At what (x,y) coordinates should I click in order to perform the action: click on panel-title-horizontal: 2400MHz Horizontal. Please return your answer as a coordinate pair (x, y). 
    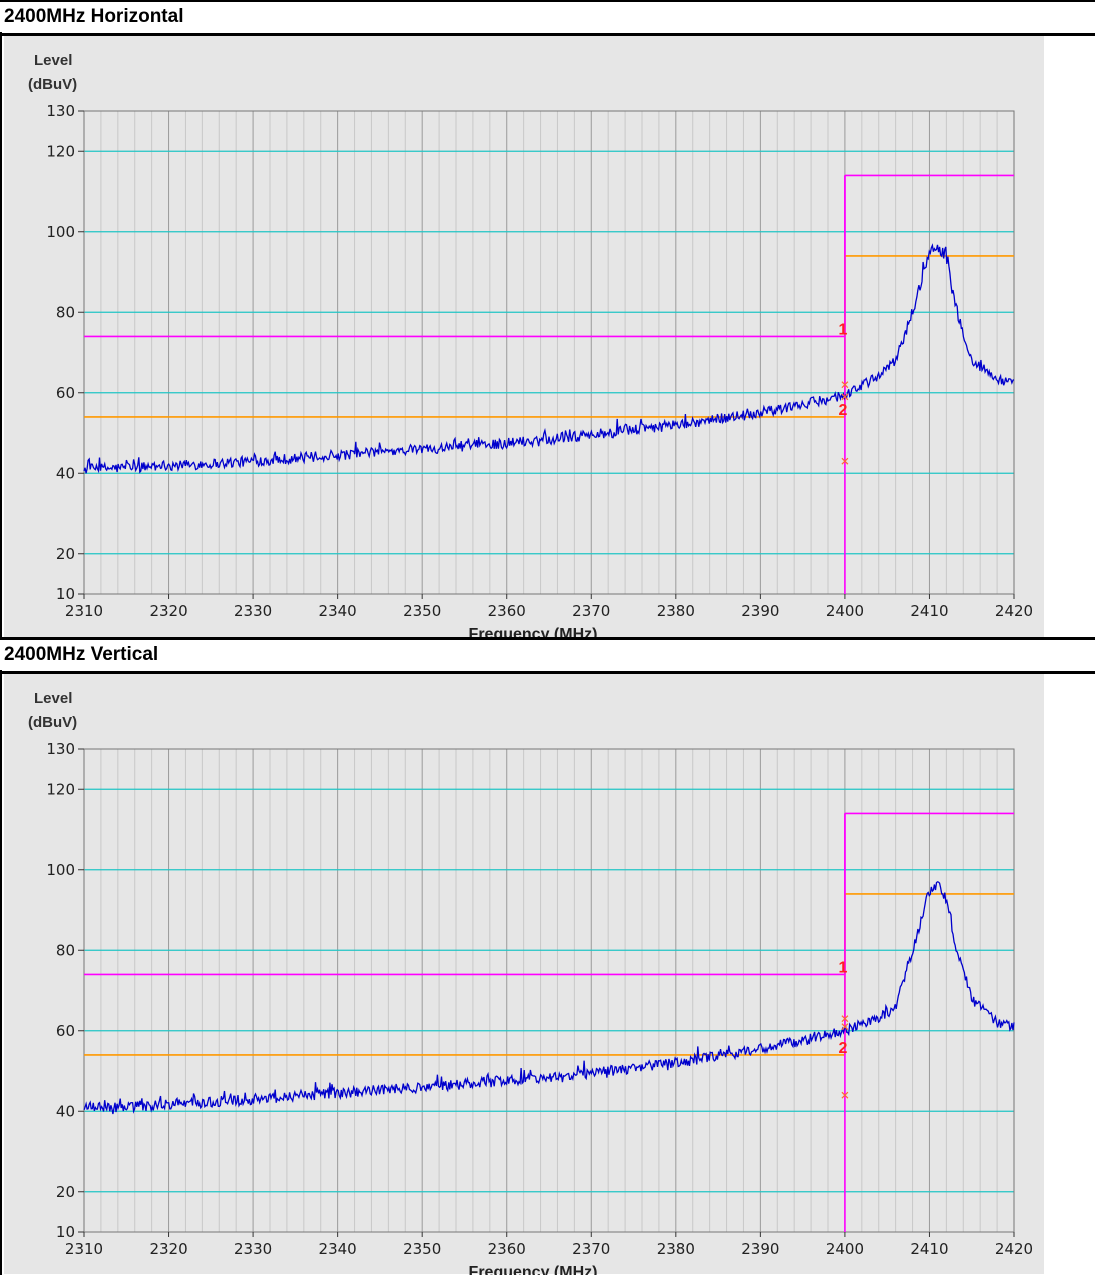
    Looking at the image, I should click on (546, 17).